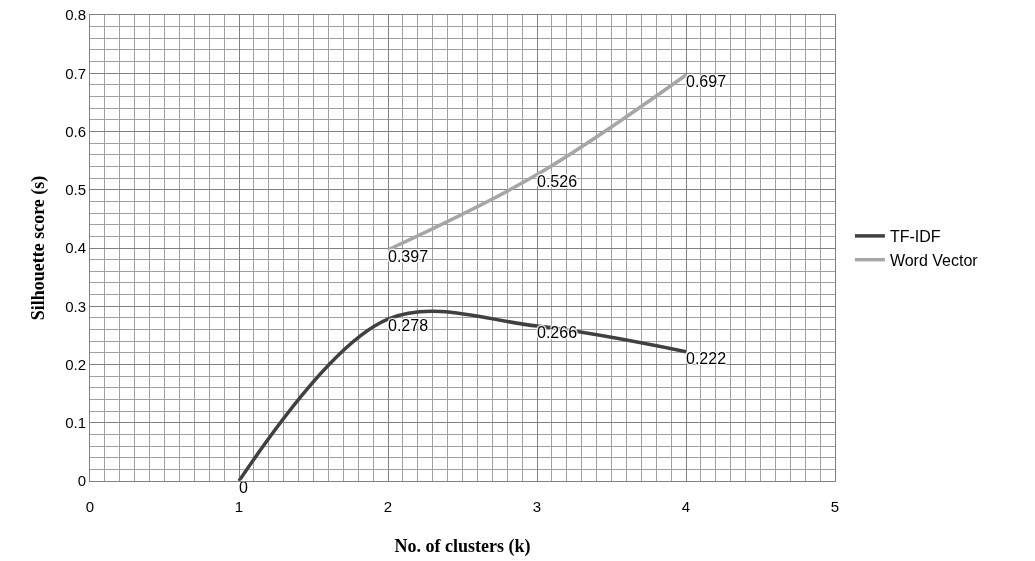 This screenshot has width=1035, height=561. Describe the element at coordinates (239, 506) in the screenshot. I see `x-tick-label: 1` at that location.